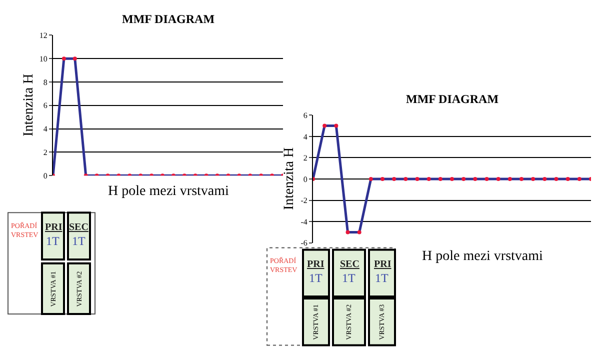 This screenshot has height=360, width=603. I want to click on y-tick-label: -2, so click(304, 201).